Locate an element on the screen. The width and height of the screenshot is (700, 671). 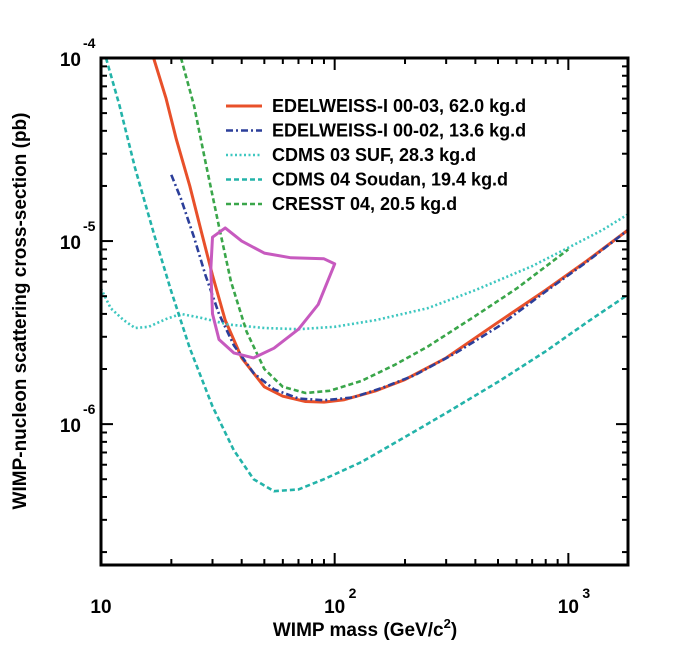
y-tick-exponent: -5 is located at coordinates (89, 226).